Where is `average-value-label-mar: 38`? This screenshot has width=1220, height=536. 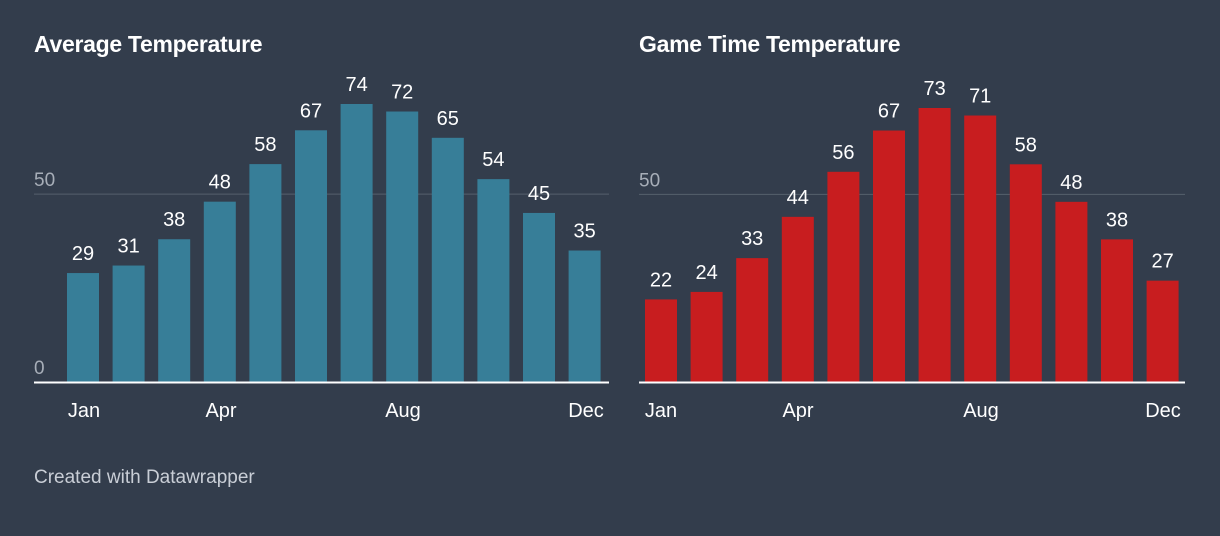 average-value-label-mar: 38 is located at coordinates (174, 220).